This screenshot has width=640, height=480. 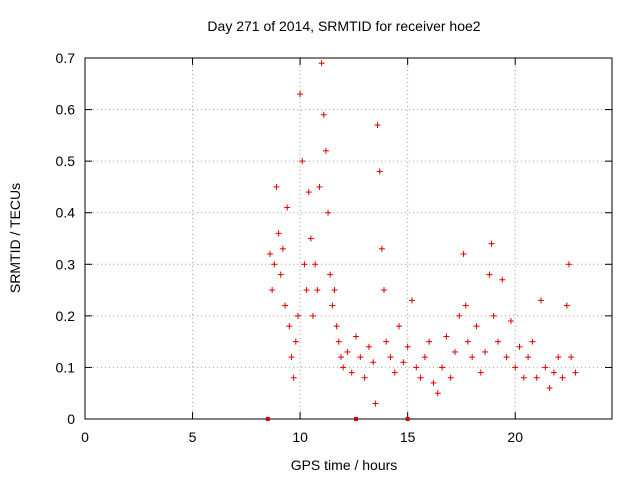 I want to click on x-axis-label: GPS time / hours, so click(x=344, y=465).